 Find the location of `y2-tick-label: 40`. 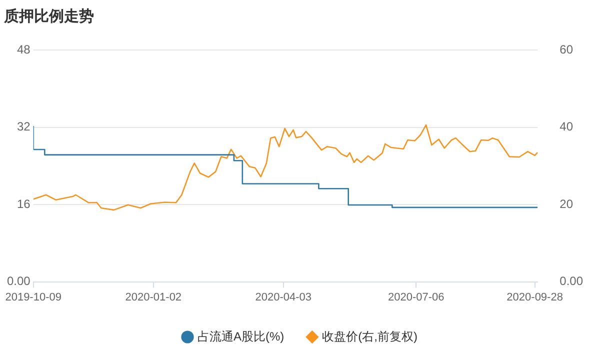

y2-tick-label: 40 is located at coordinates (567, 127).